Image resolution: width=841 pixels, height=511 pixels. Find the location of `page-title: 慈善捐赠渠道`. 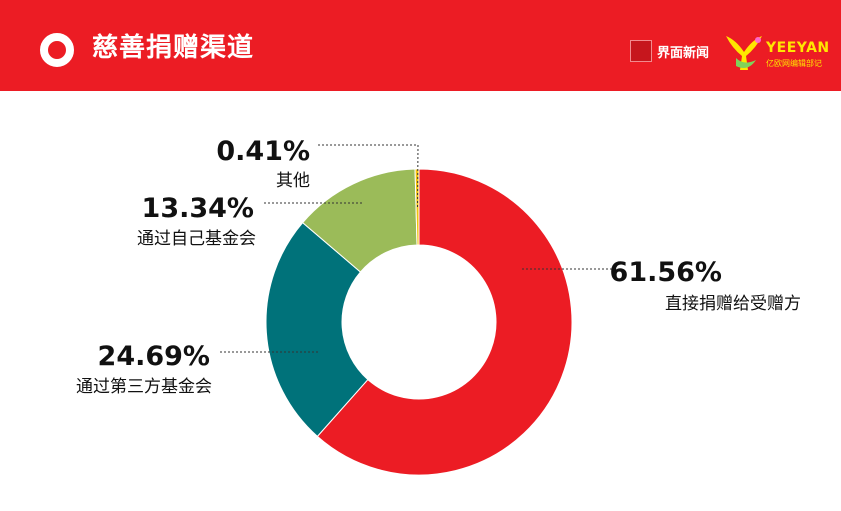

page-title: 慈善捐赠渠道 is located at coordinates (173, 48).